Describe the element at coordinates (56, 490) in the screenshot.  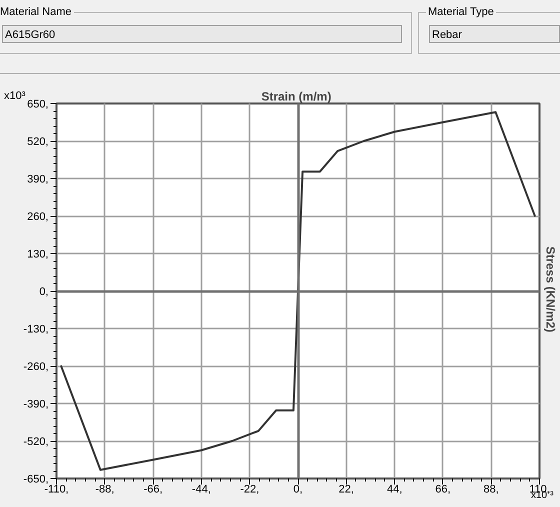
I see `x-tick-label: -110,` at that location.